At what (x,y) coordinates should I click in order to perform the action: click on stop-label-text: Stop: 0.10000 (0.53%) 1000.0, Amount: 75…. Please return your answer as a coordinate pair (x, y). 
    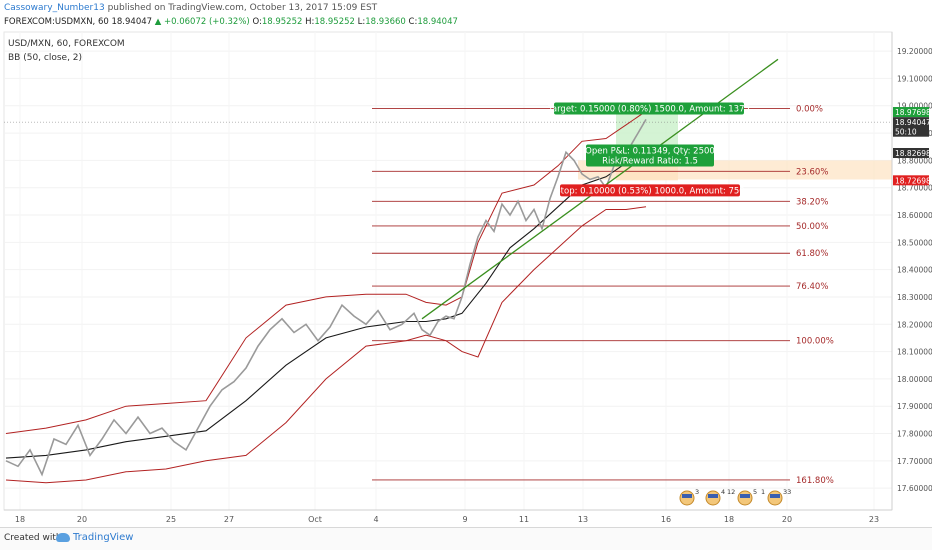
    Looking at the image, I should click on (649, 191).